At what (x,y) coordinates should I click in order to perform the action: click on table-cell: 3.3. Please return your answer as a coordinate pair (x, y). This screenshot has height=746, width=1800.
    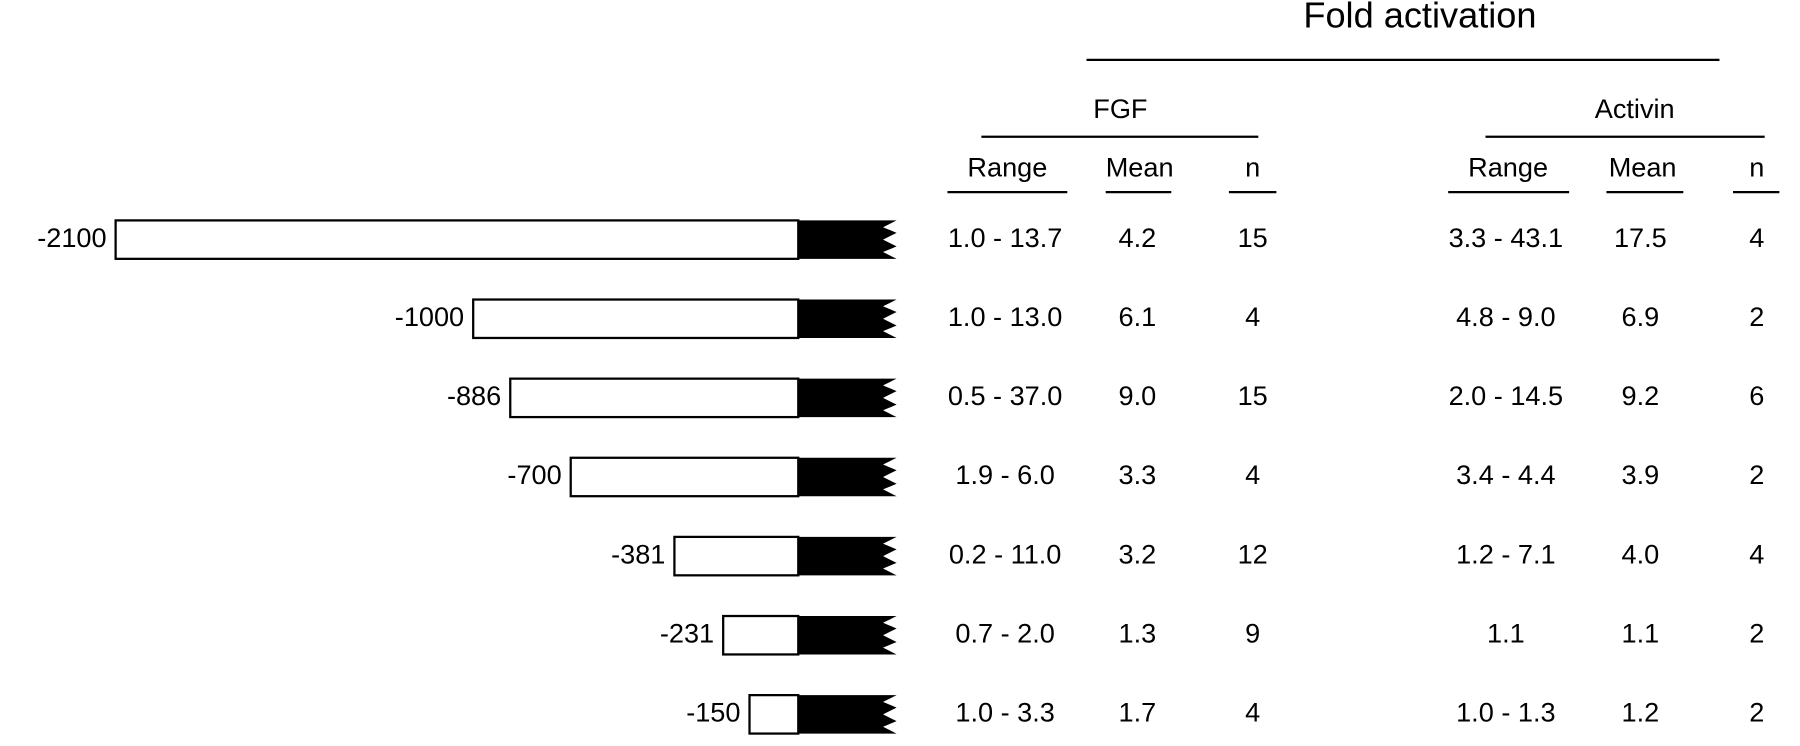
    Looking at the image, I should click on (1138, 474).